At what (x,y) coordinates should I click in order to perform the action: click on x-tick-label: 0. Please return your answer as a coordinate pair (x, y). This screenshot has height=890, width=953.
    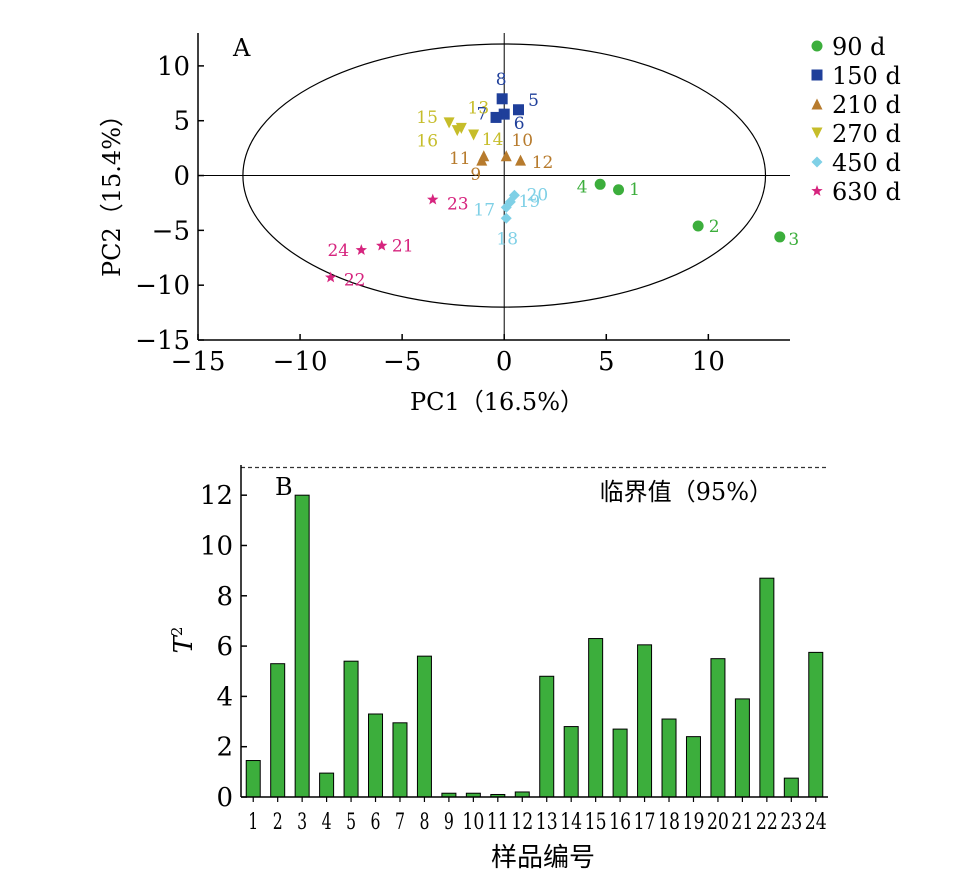
    Looking at the image, I should click on (504, 362).